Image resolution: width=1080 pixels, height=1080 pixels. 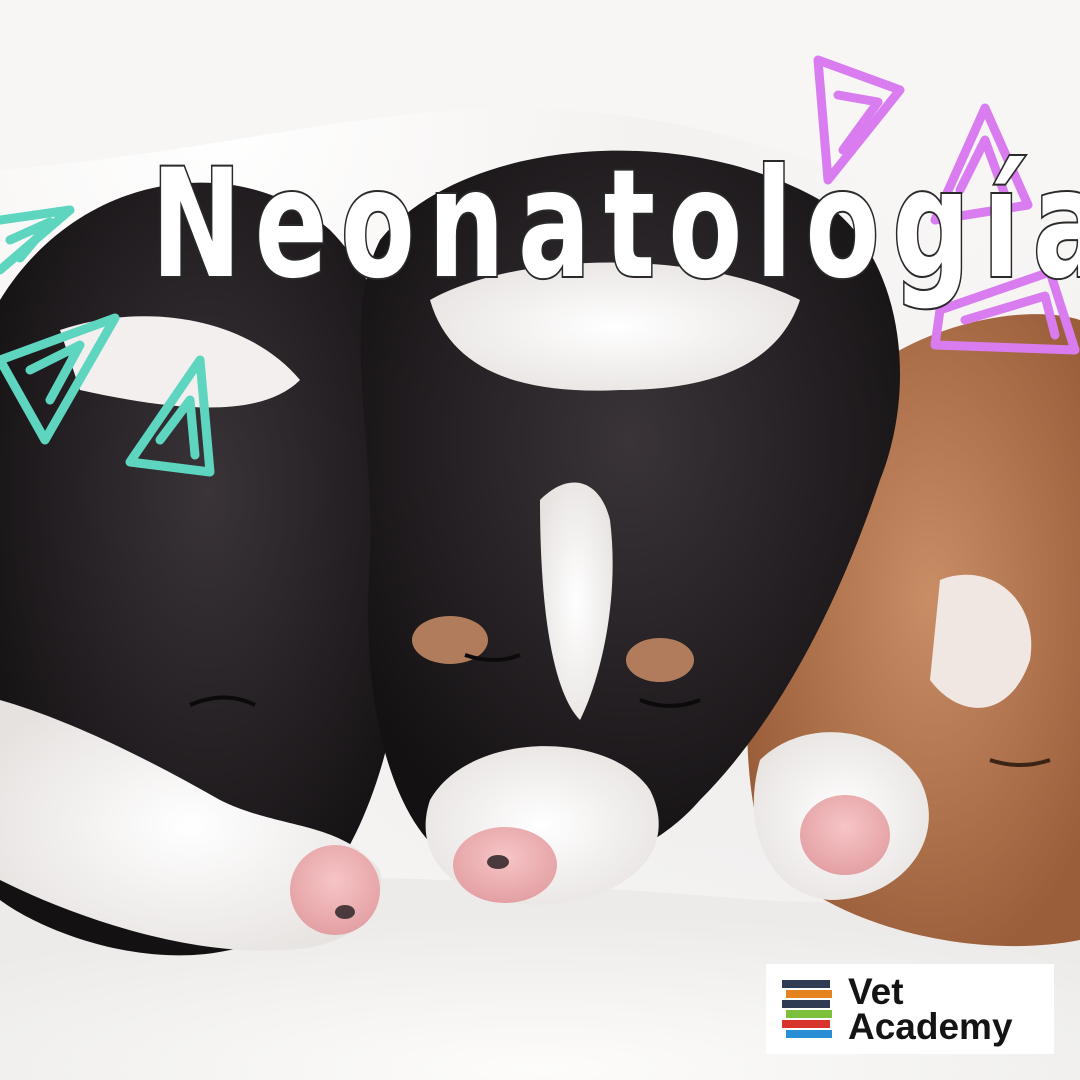 I want to click on logo-wordmark: Vet Academy, so click(x=930, y=1008).